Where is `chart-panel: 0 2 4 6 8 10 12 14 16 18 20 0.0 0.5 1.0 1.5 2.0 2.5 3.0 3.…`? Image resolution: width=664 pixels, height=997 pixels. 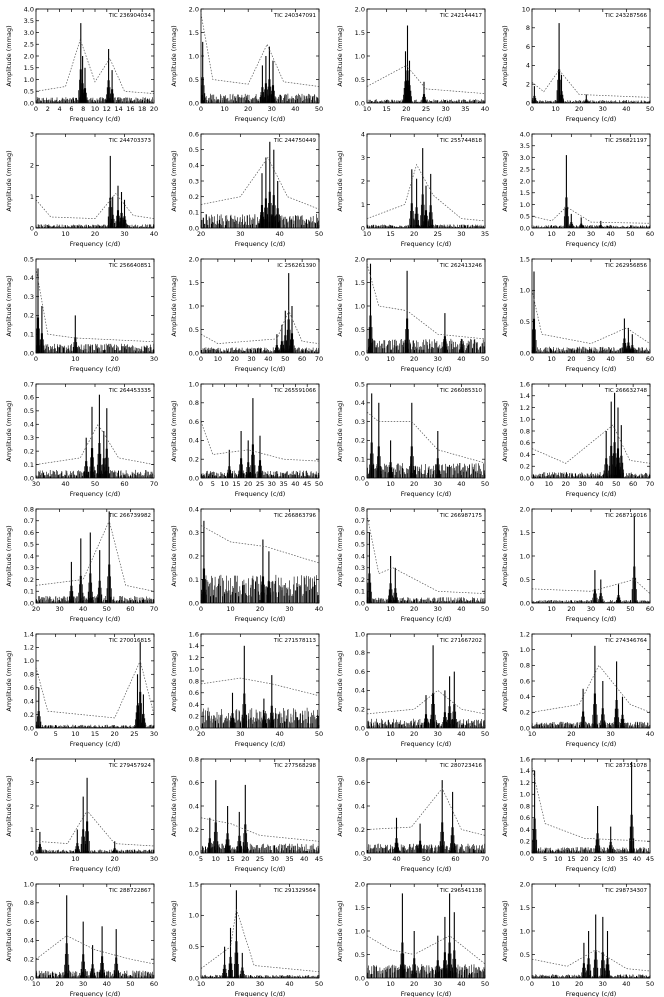
chart-panel: 0 2 4 6 8 10 12 14 16 18 20 0.0 0.5 1.0 1.5 2.0 2.5 3.0 3.… is located at coordinates (81, 64).